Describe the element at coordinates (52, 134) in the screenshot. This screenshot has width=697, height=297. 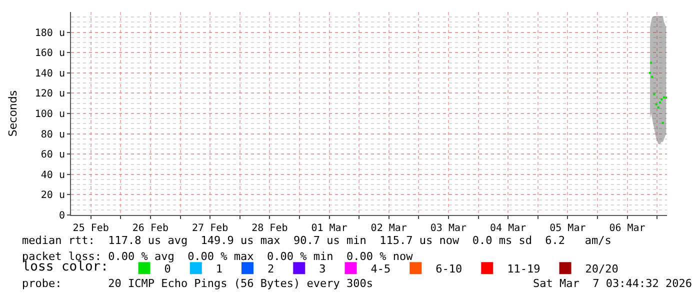
I see `y-tick-label: 80 u` at that location.